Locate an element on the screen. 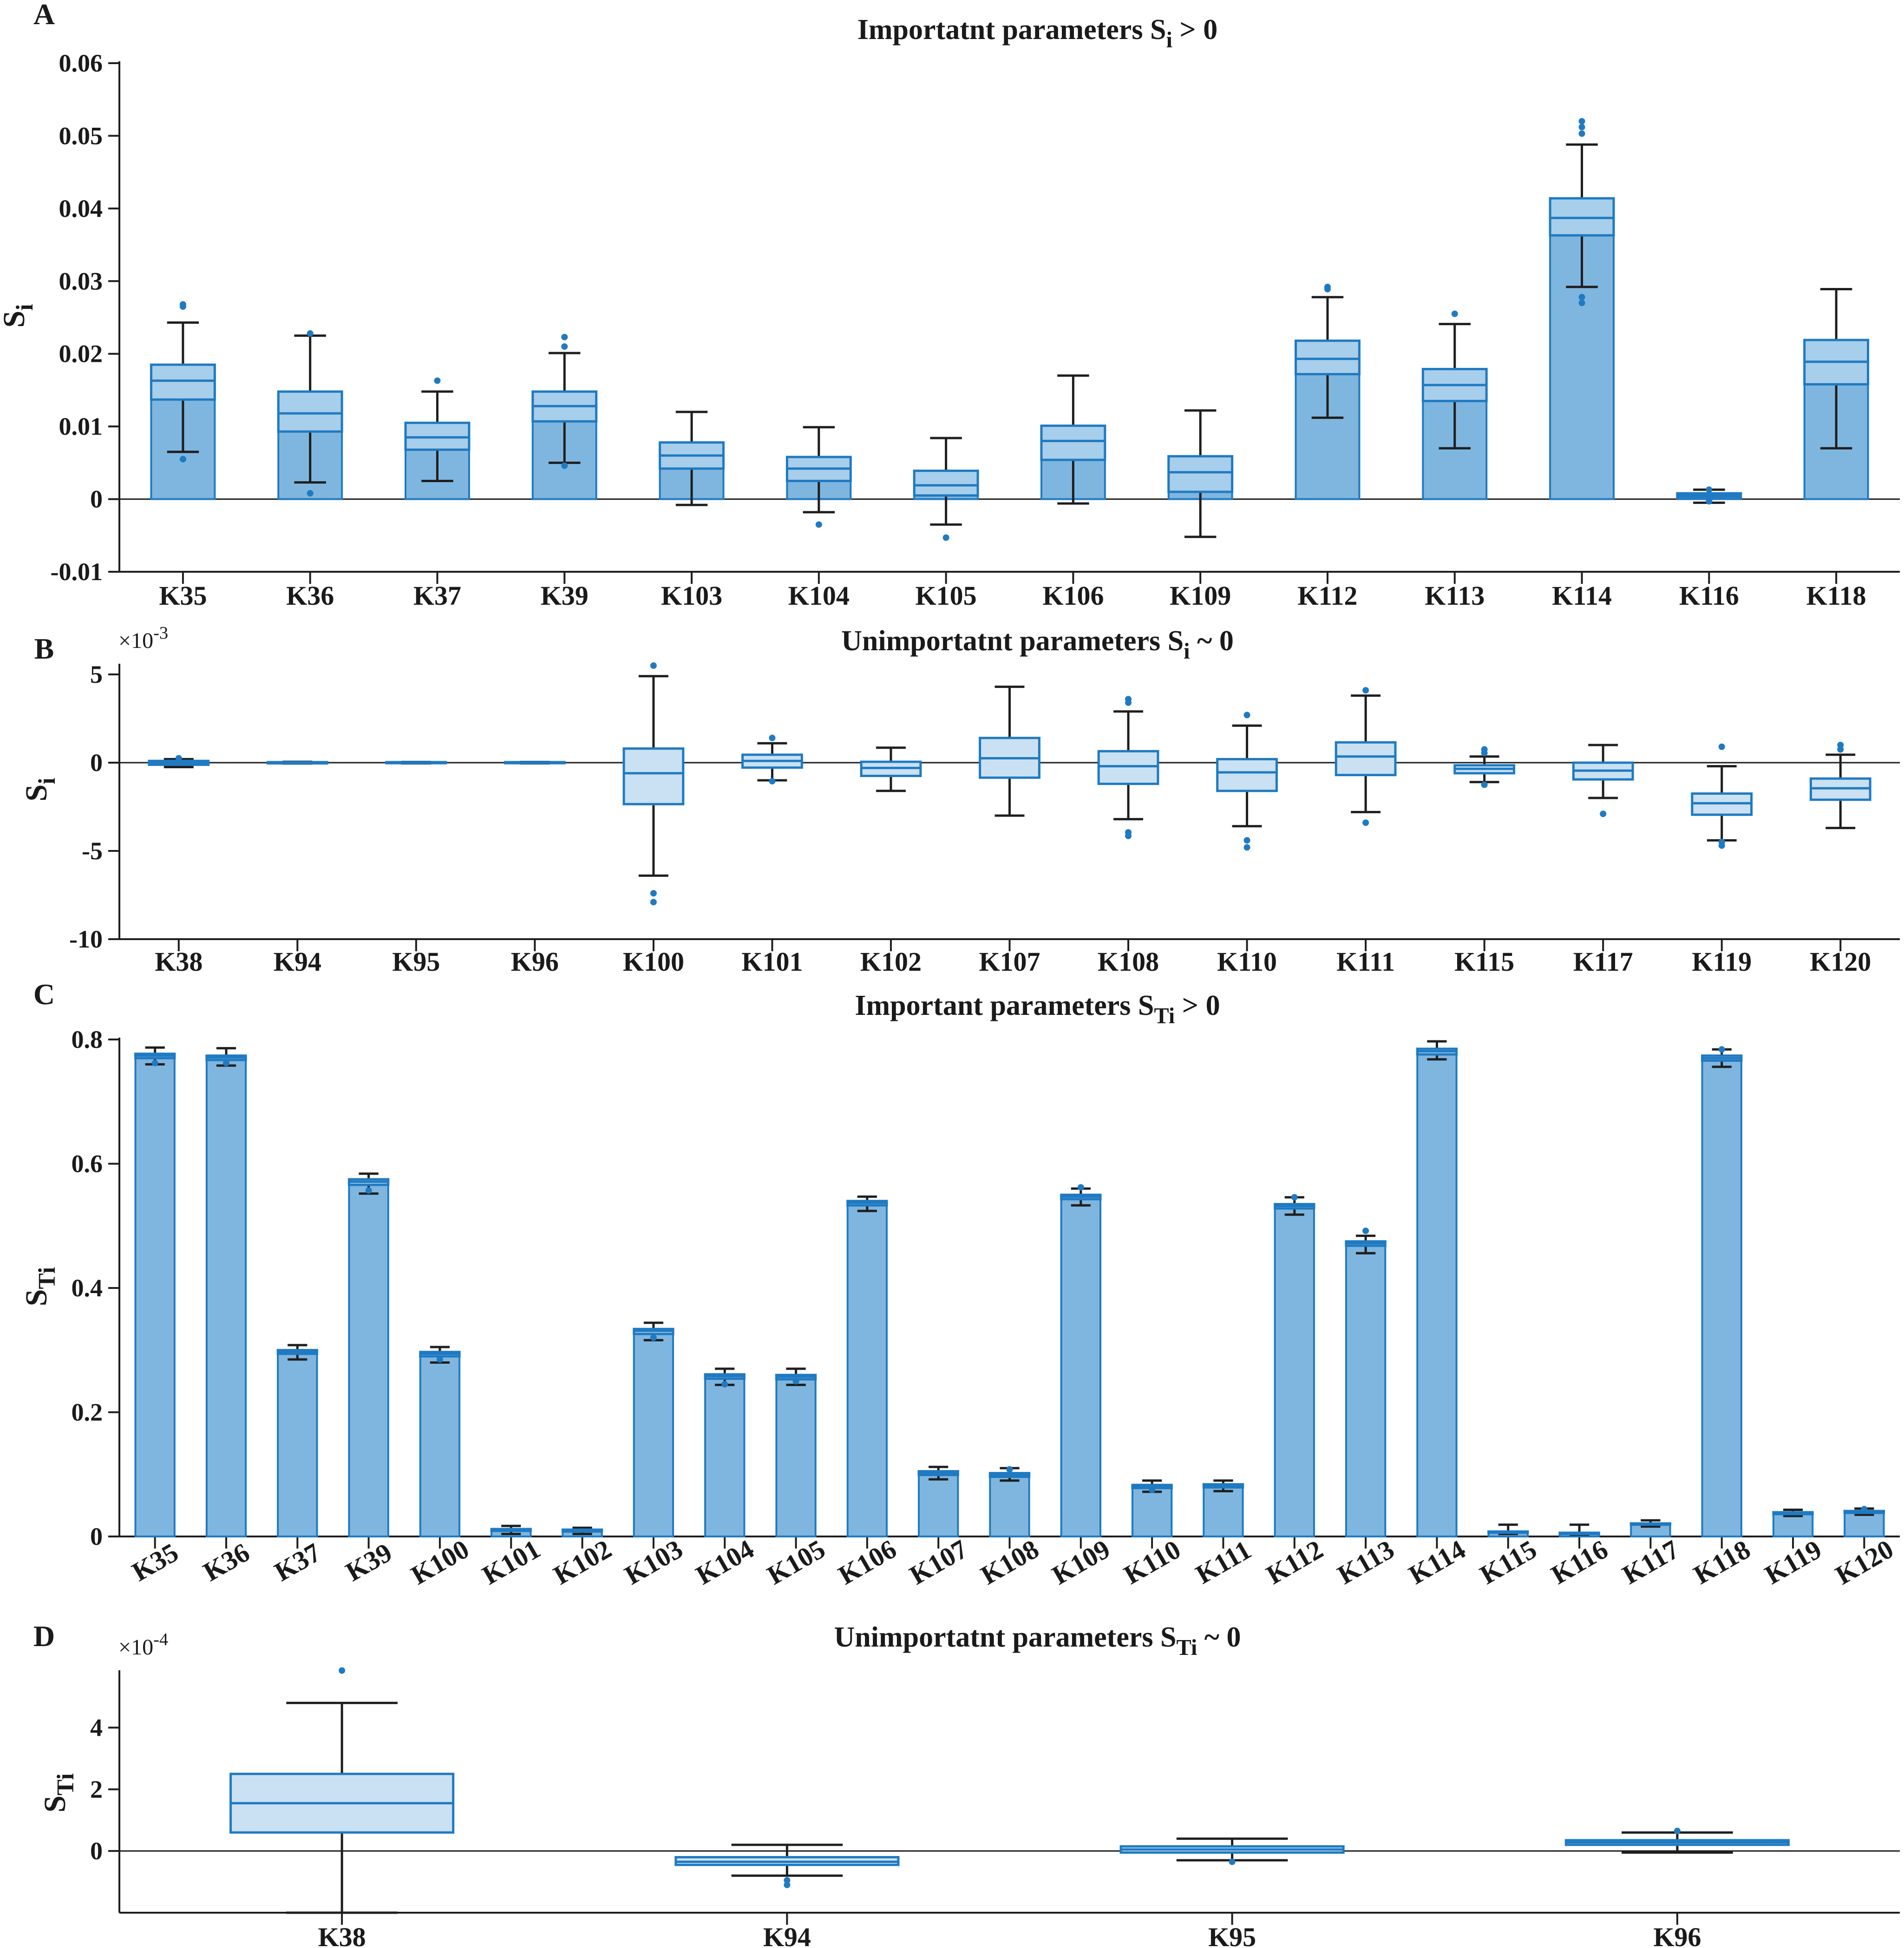  chart-title-sub: i is located at coordinates (1187, 651).